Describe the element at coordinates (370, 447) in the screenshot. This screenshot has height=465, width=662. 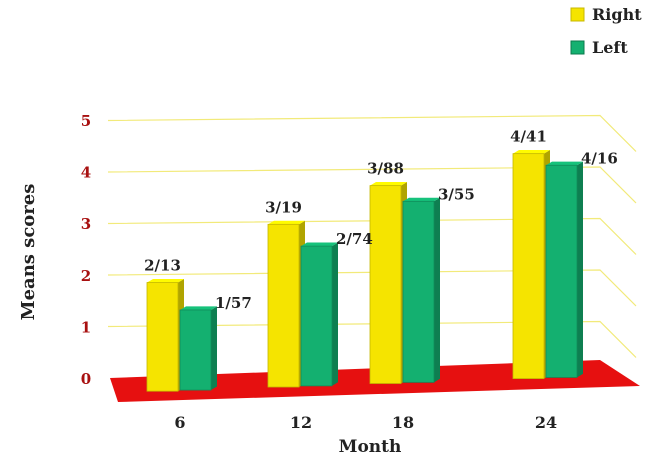
I see `x-axis-label: Month` at that location.